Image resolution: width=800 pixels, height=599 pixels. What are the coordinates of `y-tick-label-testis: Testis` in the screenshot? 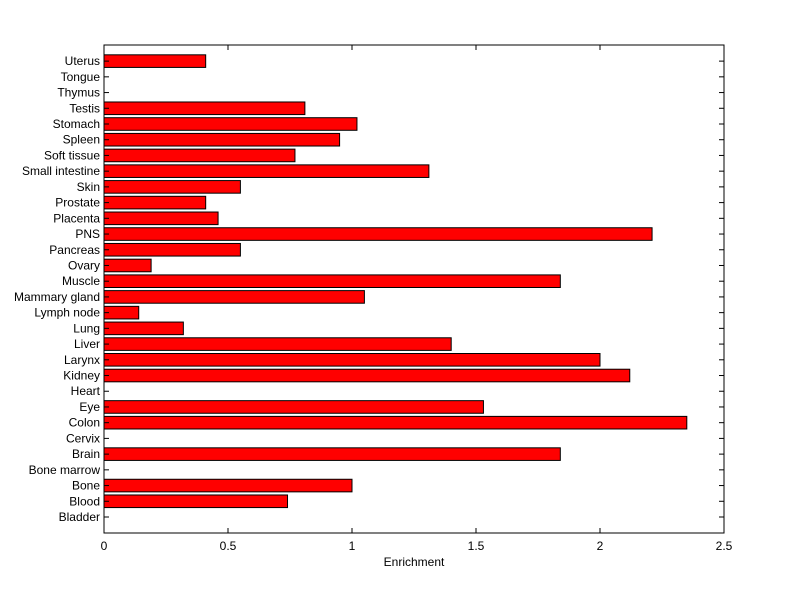 It's located at (84, 108).